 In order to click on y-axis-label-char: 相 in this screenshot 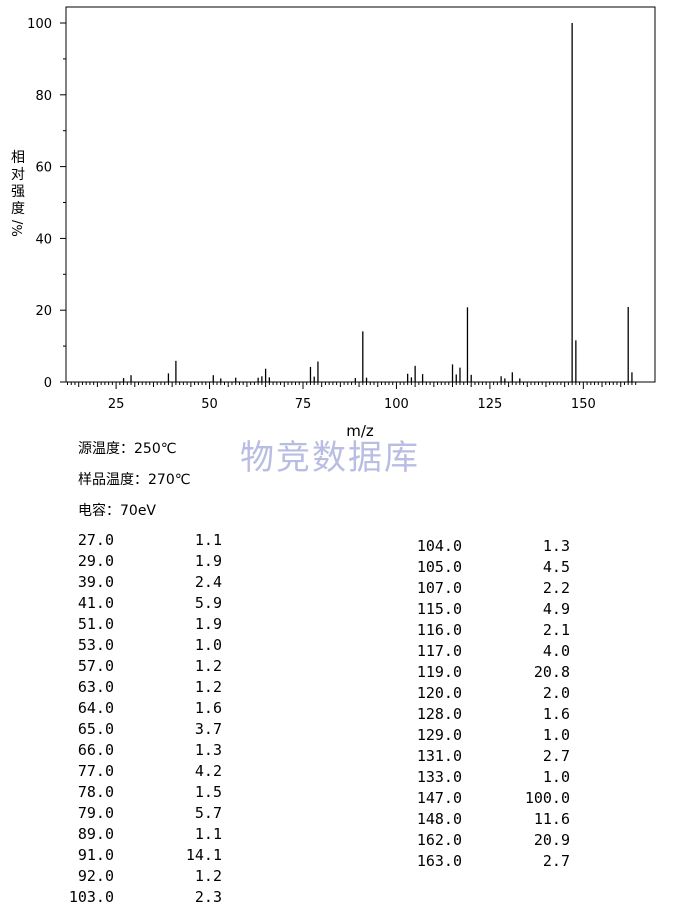, I will do `click(18, 158)`.